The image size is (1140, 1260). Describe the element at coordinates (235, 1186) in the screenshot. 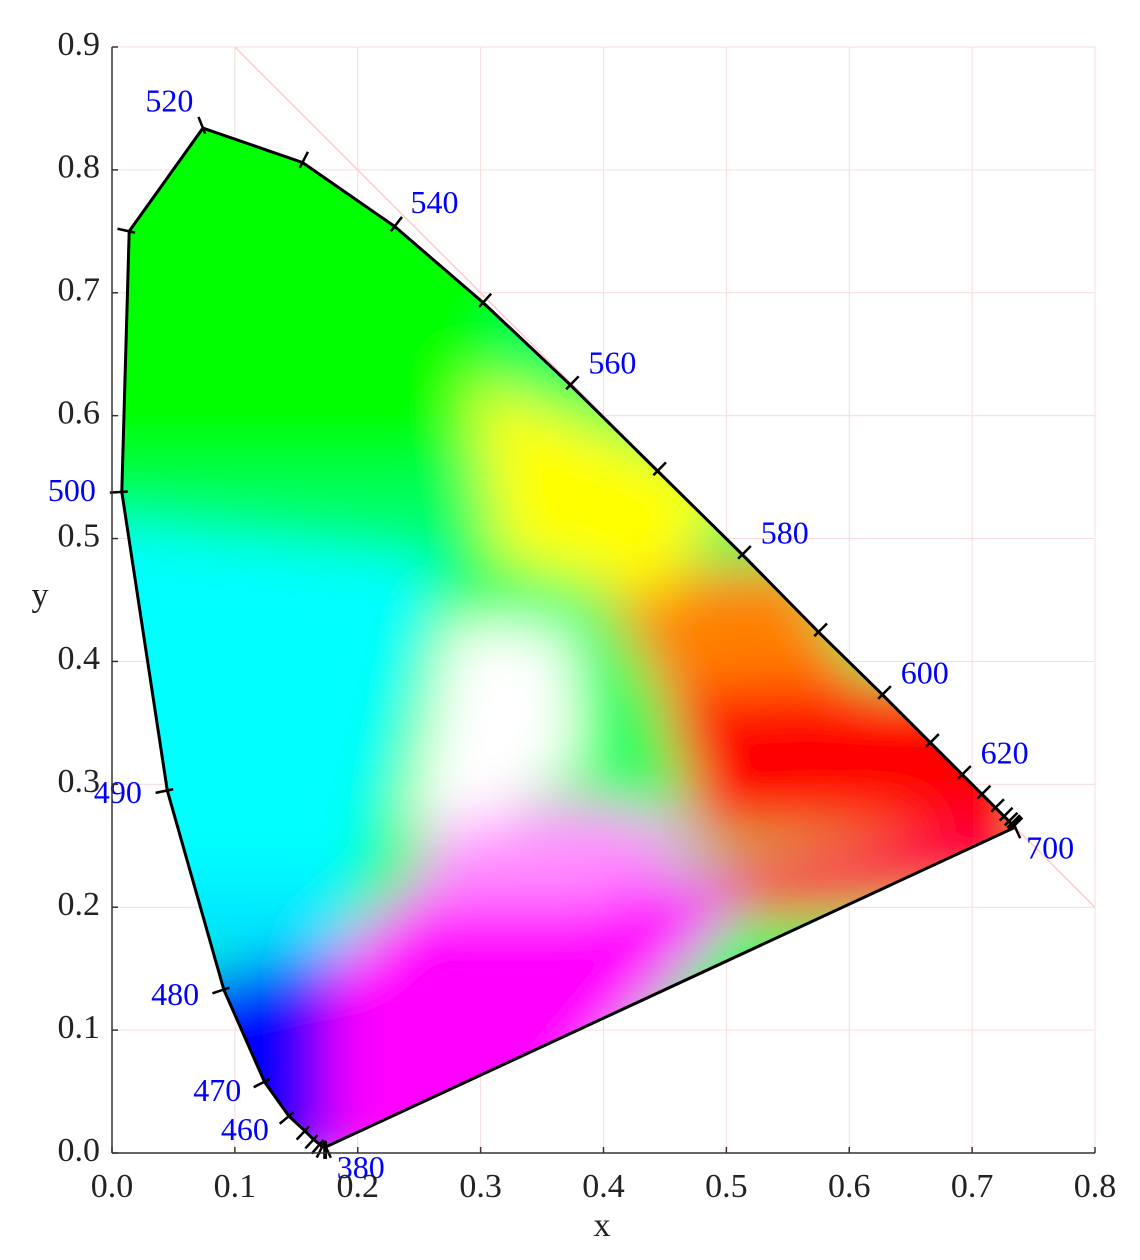

I see `x-tick-label: 0.1` at that location.